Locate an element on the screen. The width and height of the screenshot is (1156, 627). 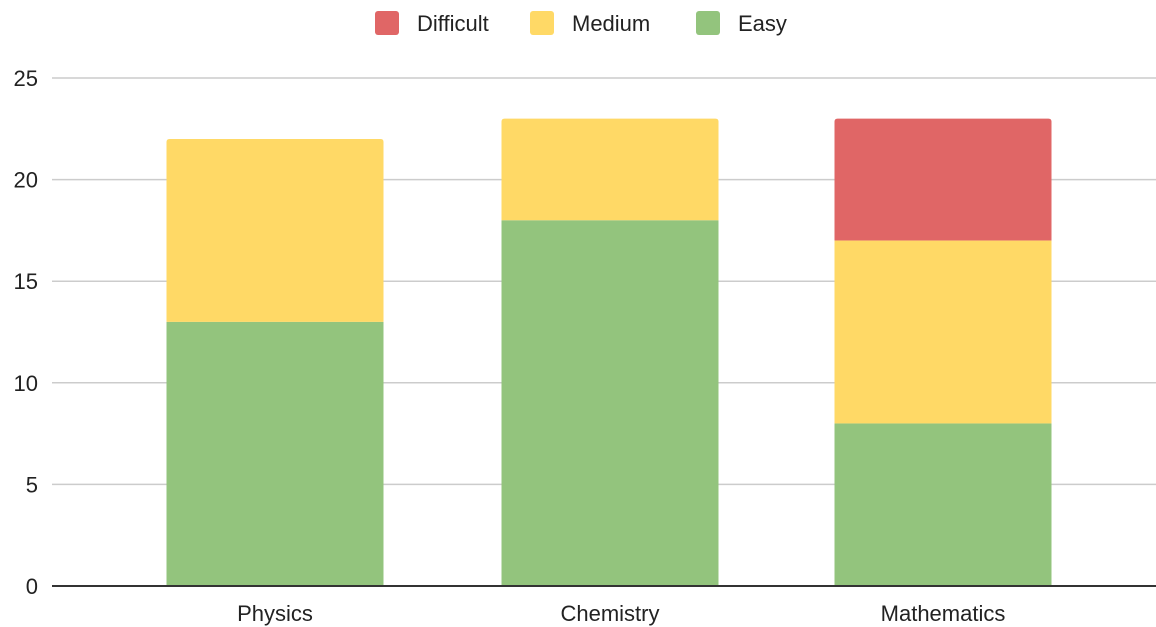
bar-mathematics-medium is located at coordinates (943, 332).